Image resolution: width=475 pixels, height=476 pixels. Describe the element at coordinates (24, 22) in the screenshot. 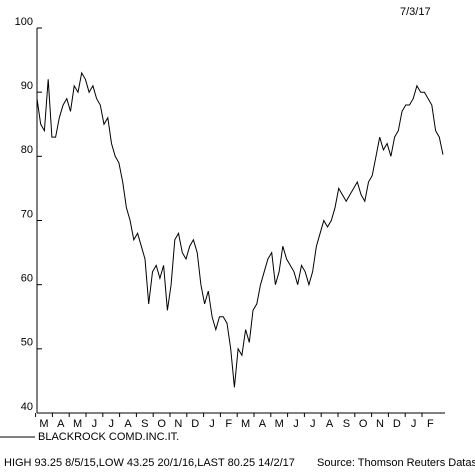

I see `y-tick-label: 100` at that location.